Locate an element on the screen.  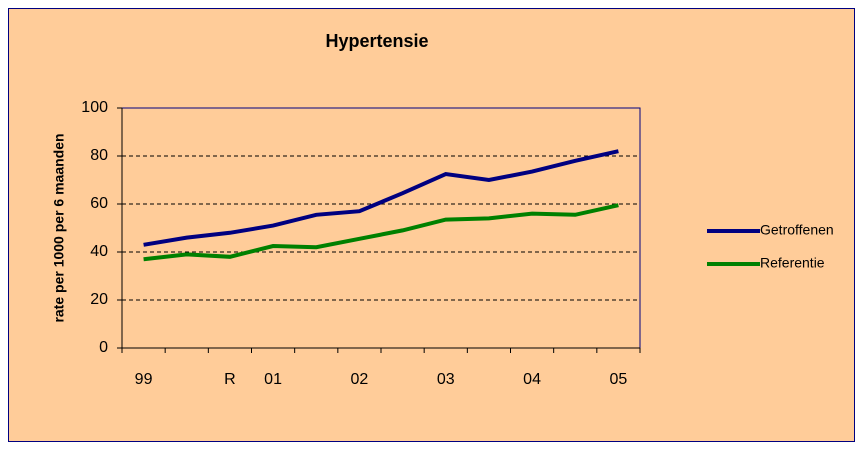
x-tick-label: 05 is located at coordinates (619, 379).